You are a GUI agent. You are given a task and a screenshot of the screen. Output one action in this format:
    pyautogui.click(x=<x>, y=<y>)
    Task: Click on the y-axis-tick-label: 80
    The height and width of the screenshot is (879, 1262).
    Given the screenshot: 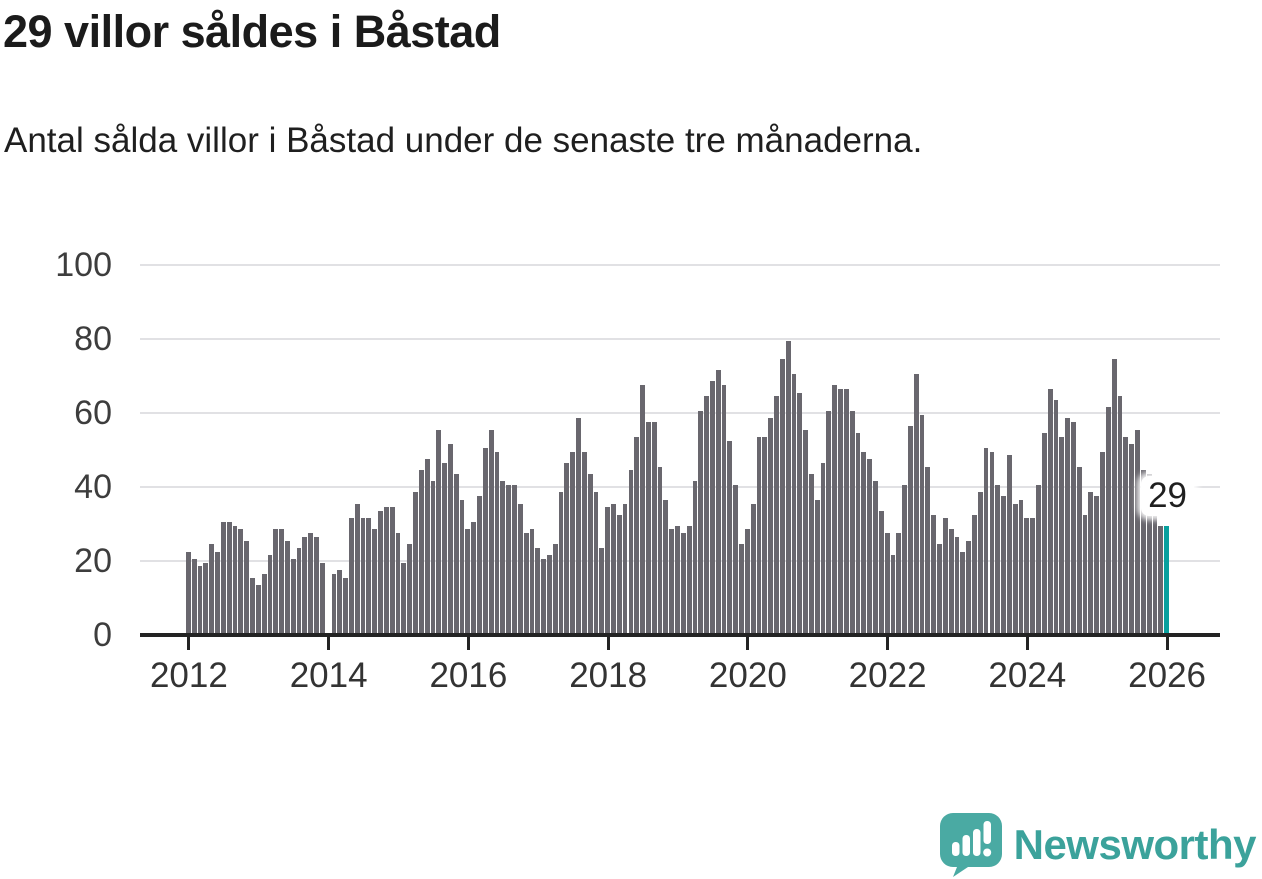 What is the action you would take?
    pyautogui.click(x=93, y=339)
    